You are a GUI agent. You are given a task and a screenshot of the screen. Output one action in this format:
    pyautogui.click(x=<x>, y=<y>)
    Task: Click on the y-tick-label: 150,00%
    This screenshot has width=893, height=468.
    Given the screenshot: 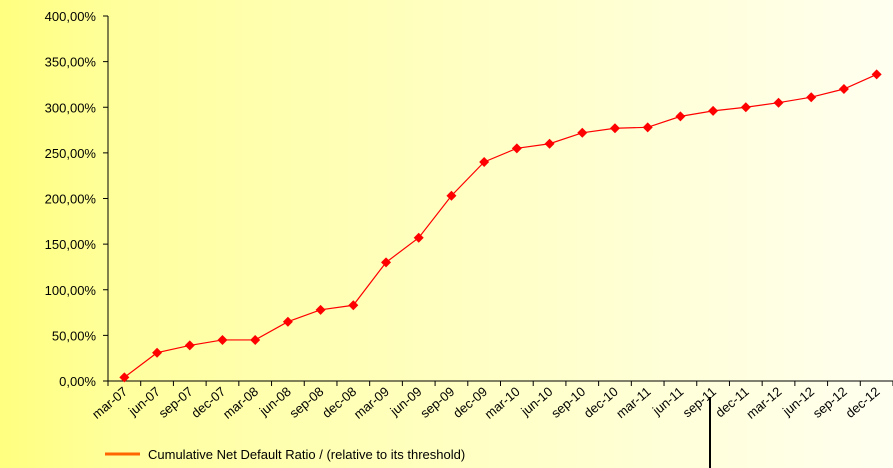 What is the action you would take?
    pyautogui.click(x=71, y=244)
    